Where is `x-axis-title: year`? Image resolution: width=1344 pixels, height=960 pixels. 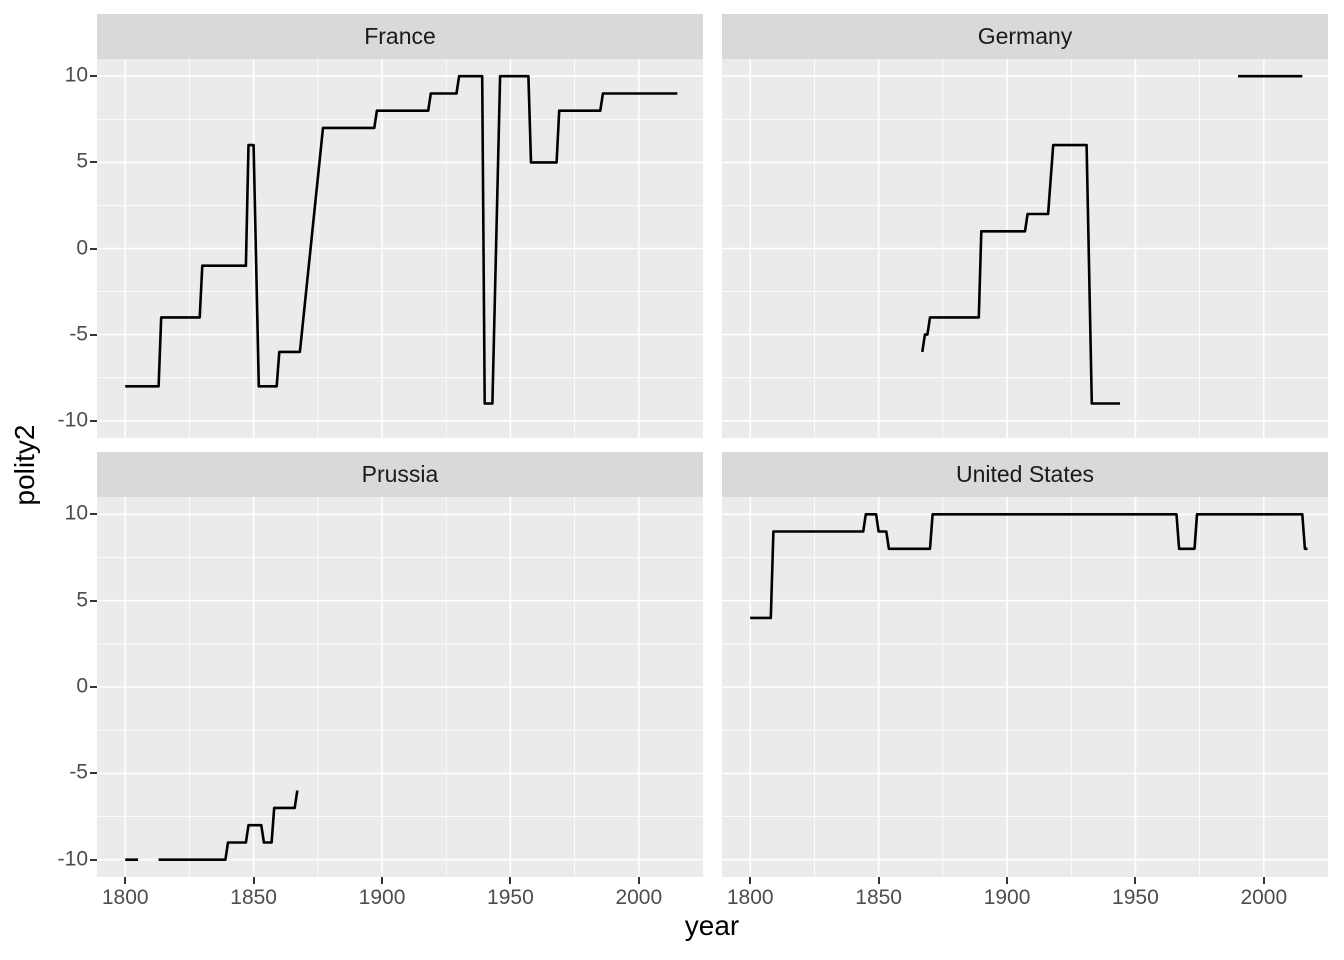
x-axis-title: year is located at coordinates (712, 925).